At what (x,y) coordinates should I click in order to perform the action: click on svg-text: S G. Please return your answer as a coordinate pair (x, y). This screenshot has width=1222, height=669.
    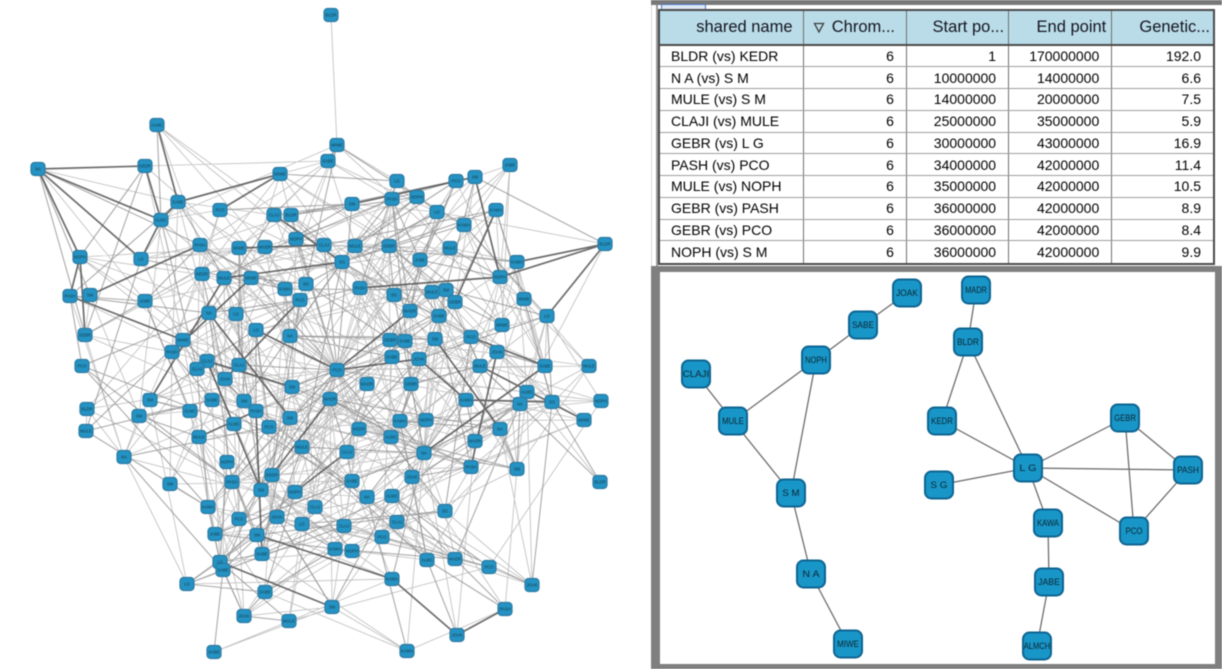
    Looking at the image, I should click on (938, 485).